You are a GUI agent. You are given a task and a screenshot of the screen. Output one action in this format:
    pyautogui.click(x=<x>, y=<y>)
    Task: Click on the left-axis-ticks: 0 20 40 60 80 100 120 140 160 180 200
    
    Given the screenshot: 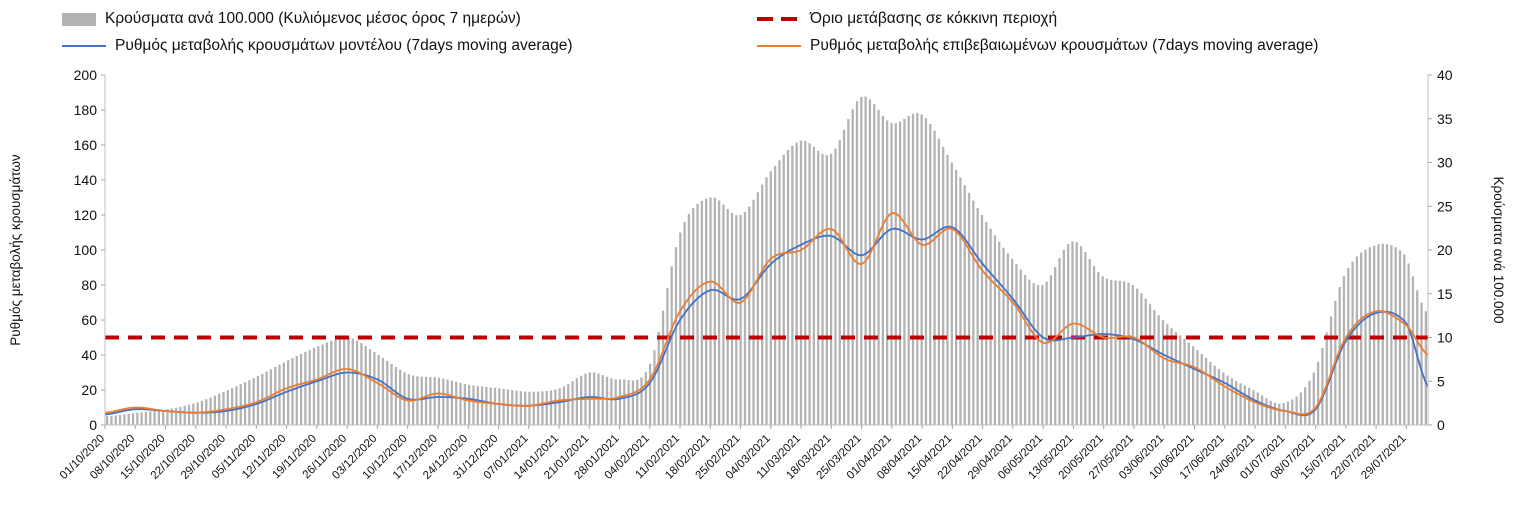 What is the action you would take?
    pyautogui.click(x=89, y=250)
    